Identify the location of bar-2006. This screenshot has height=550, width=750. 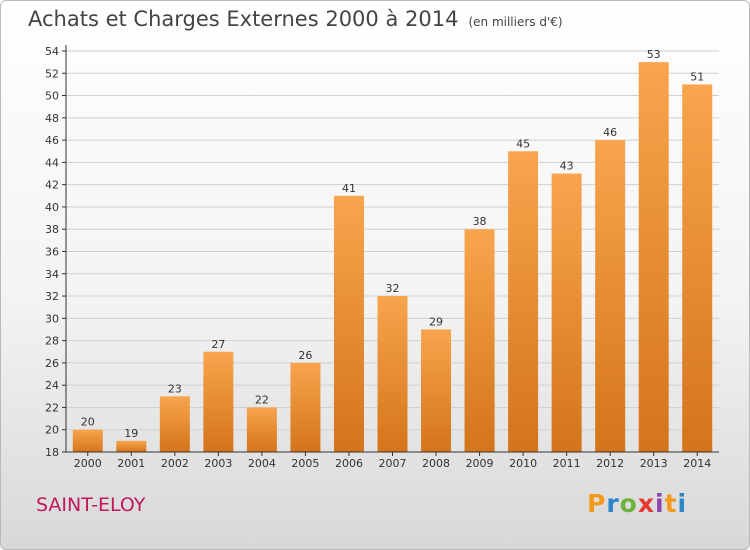
(348, 324).